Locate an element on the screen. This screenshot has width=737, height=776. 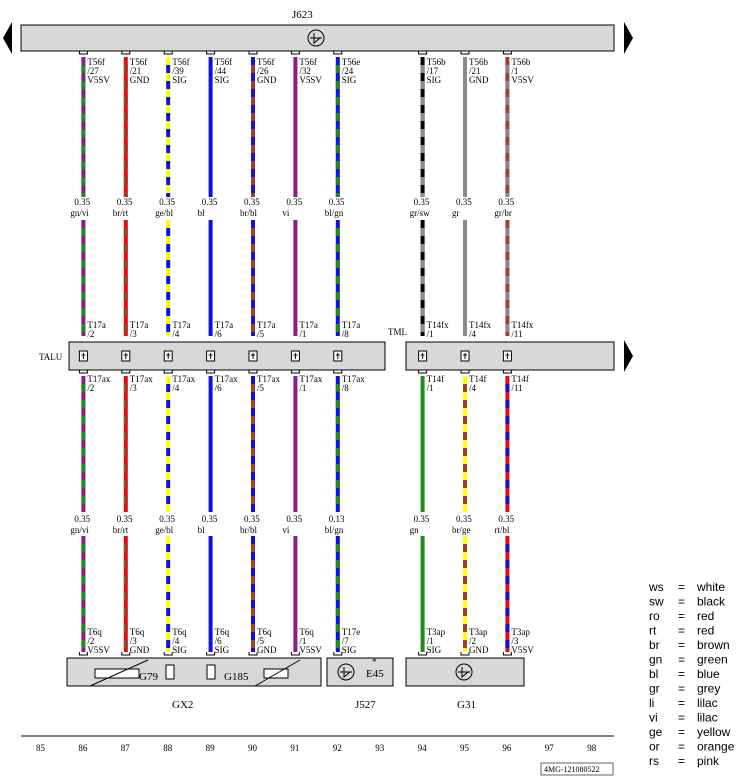
low-pin-connector: T14f is located at coordinates (478, 379).